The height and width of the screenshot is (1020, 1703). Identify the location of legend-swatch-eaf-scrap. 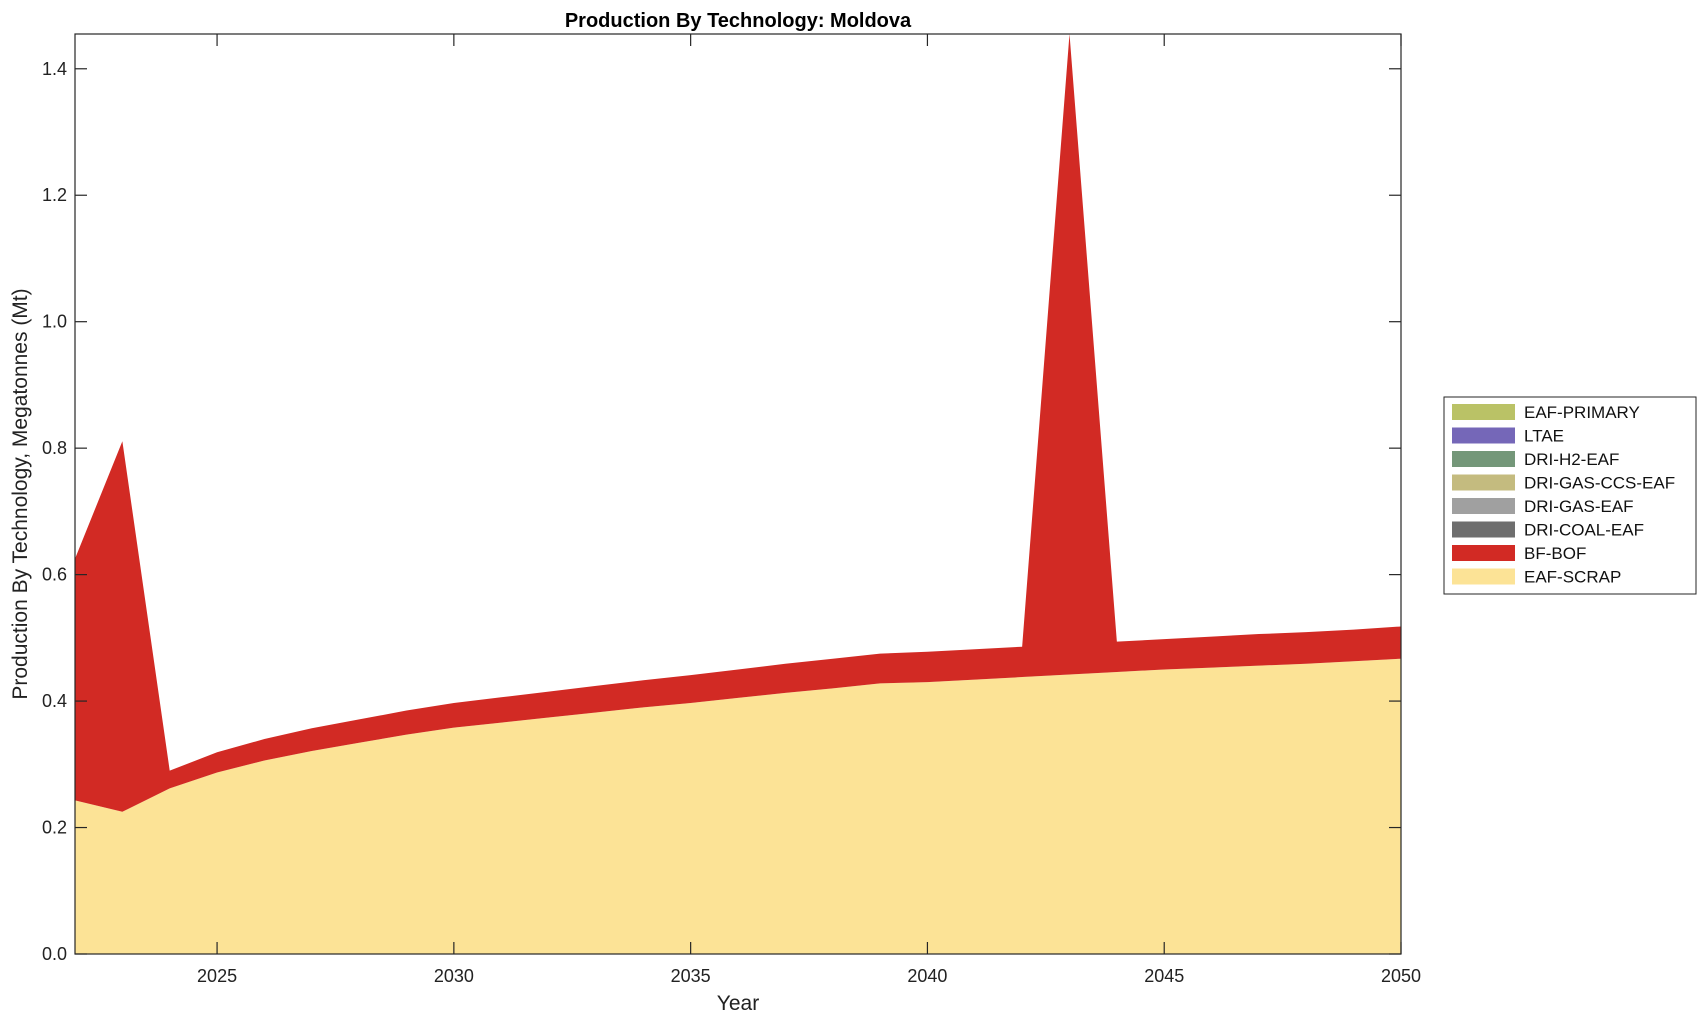
(1483, 576).